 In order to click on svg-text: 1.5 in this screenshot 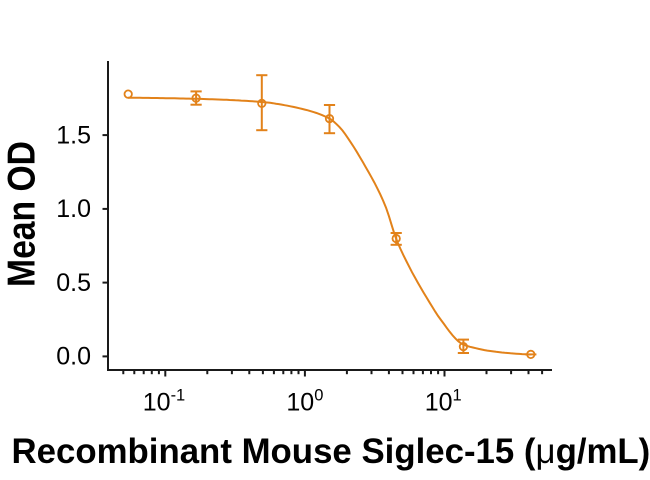, I will do `click(73, 135)`.